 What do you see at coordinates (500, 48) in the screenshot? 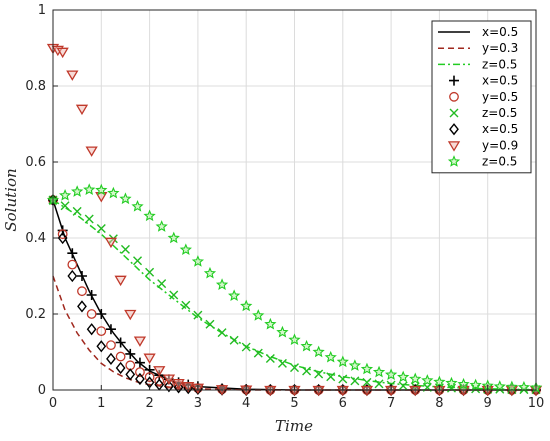
I see `legend-label: y=0.3` at bounding box center [500, 48].